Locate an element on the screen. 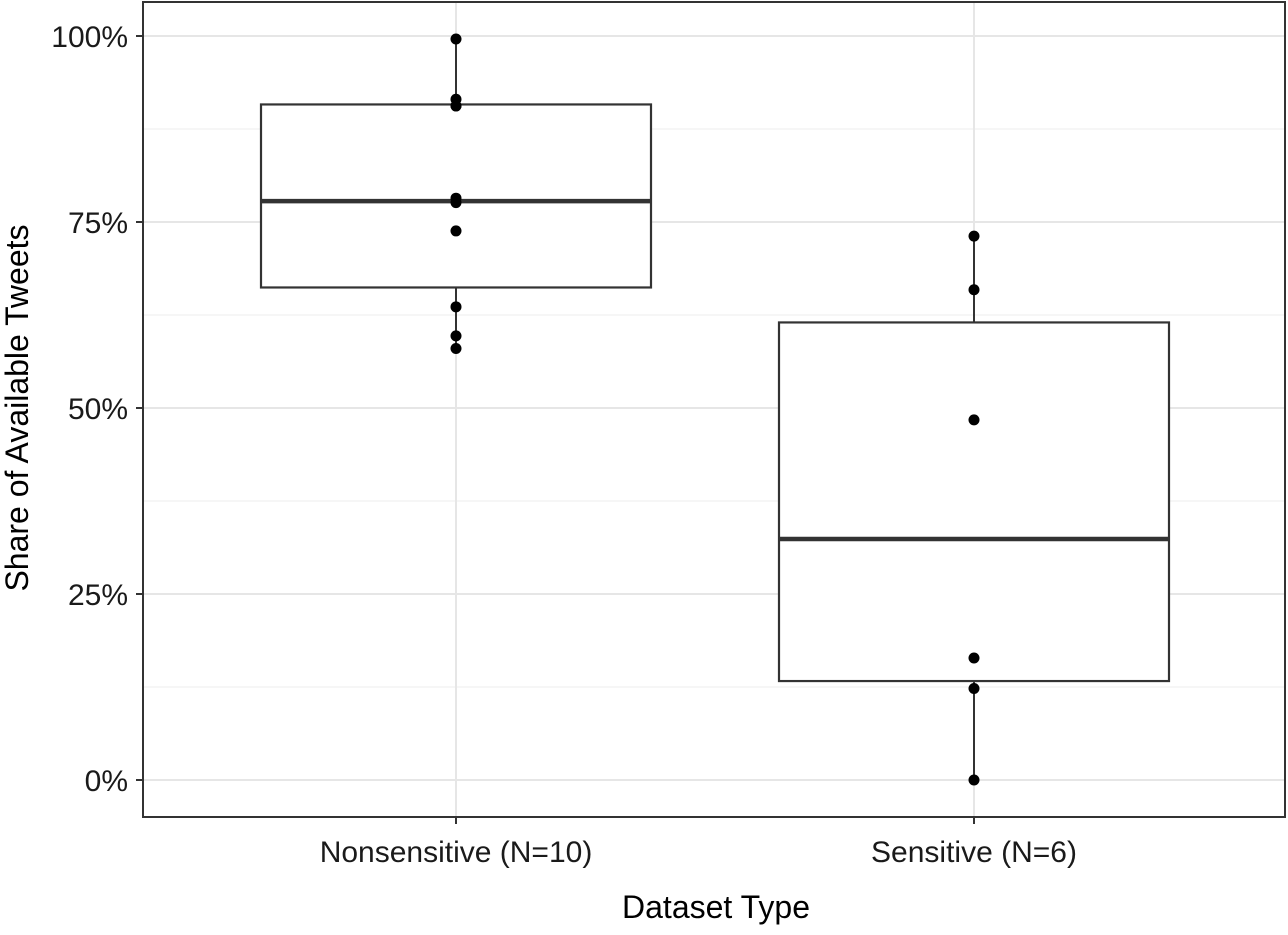 The height and width of the screenshot is (935, 1288). x-axis: Nonsensitive (N=10) Sensitive (N=6) is located at coordinates (698, 843).